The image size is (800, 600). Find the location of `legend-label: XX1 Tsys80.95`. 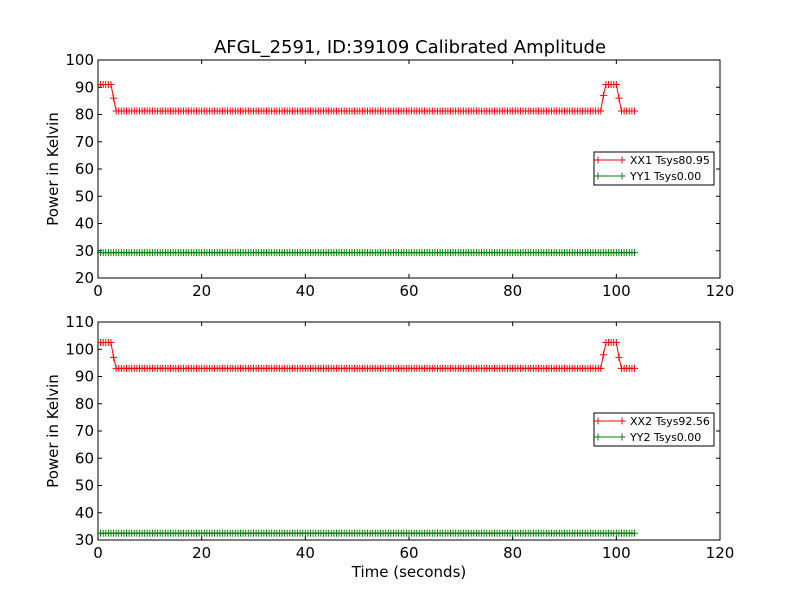

legend-label: XX1 Tsys80.95 is located at coordinates (670, 160).